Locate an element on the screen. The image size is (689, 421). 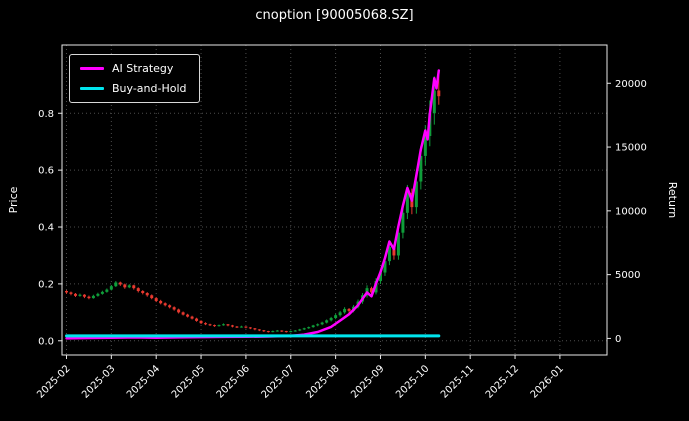
legend-item-ai-strategy: AI Strategy is located at coordinates (133, 68).